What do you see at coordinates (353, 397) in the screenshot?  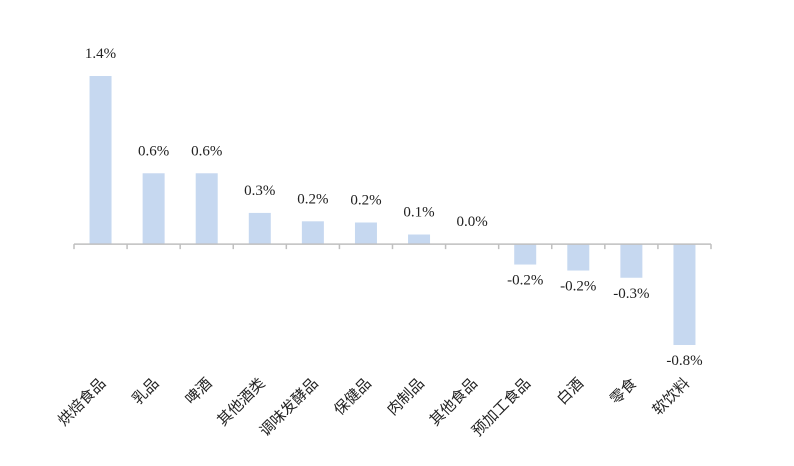 I see `x-tick-label: 保健品` at bounding box center [353, 397].